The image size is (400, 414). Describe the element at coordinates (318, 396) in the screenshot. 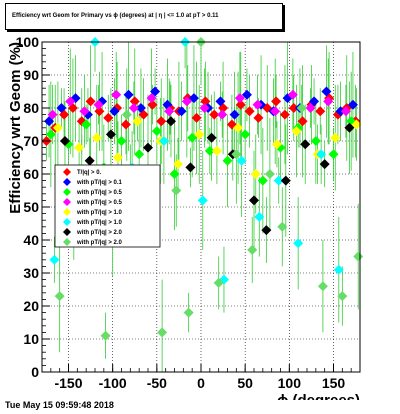

I see `x-axis-title: ϕ (degrees)` at that location.